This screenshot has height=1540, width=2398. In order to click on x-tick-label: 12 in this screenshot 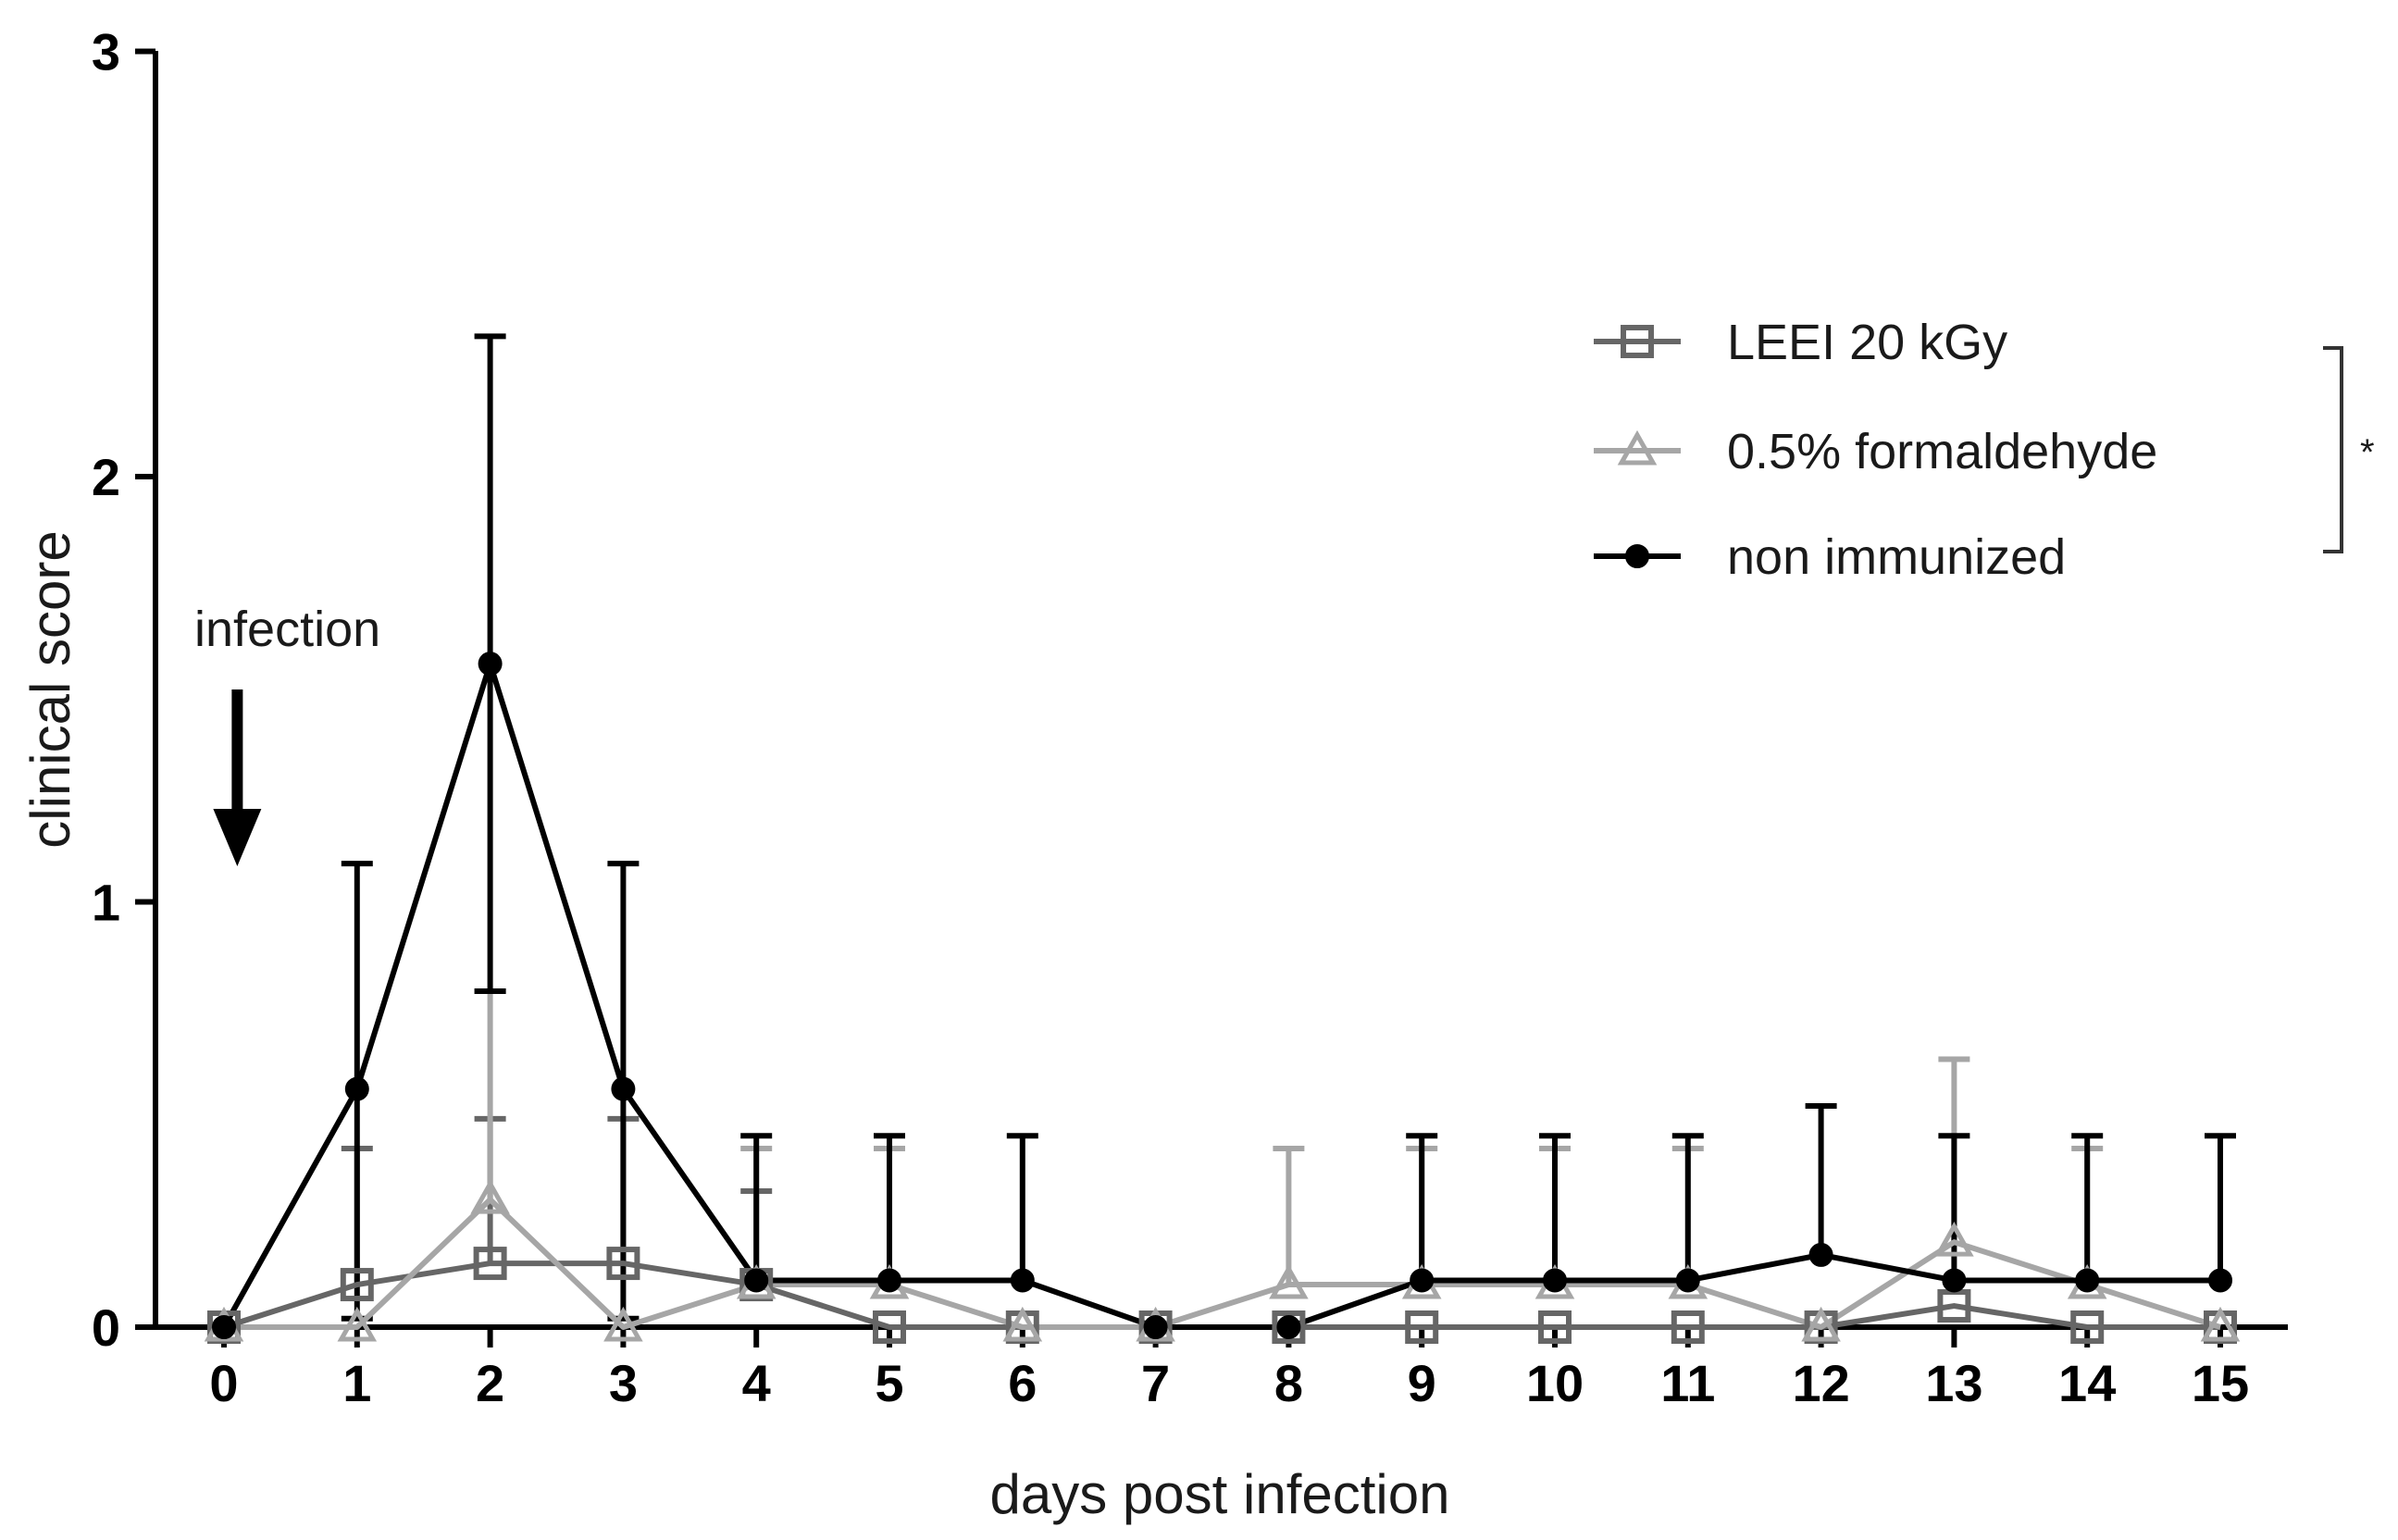, I will do `click(1820, 1383)`.